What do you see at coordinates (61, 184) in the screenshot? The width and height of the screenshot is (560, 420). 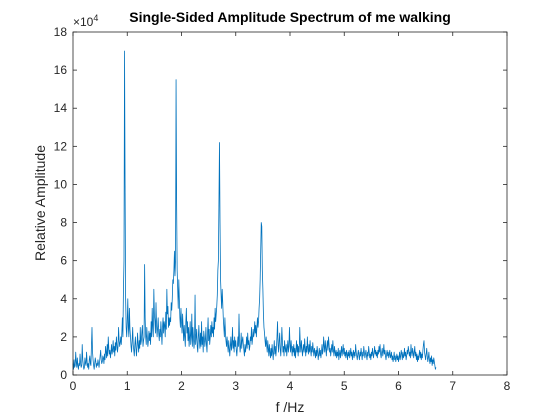 I see `y-tick-label: 10` at bounding box center [61, 184].